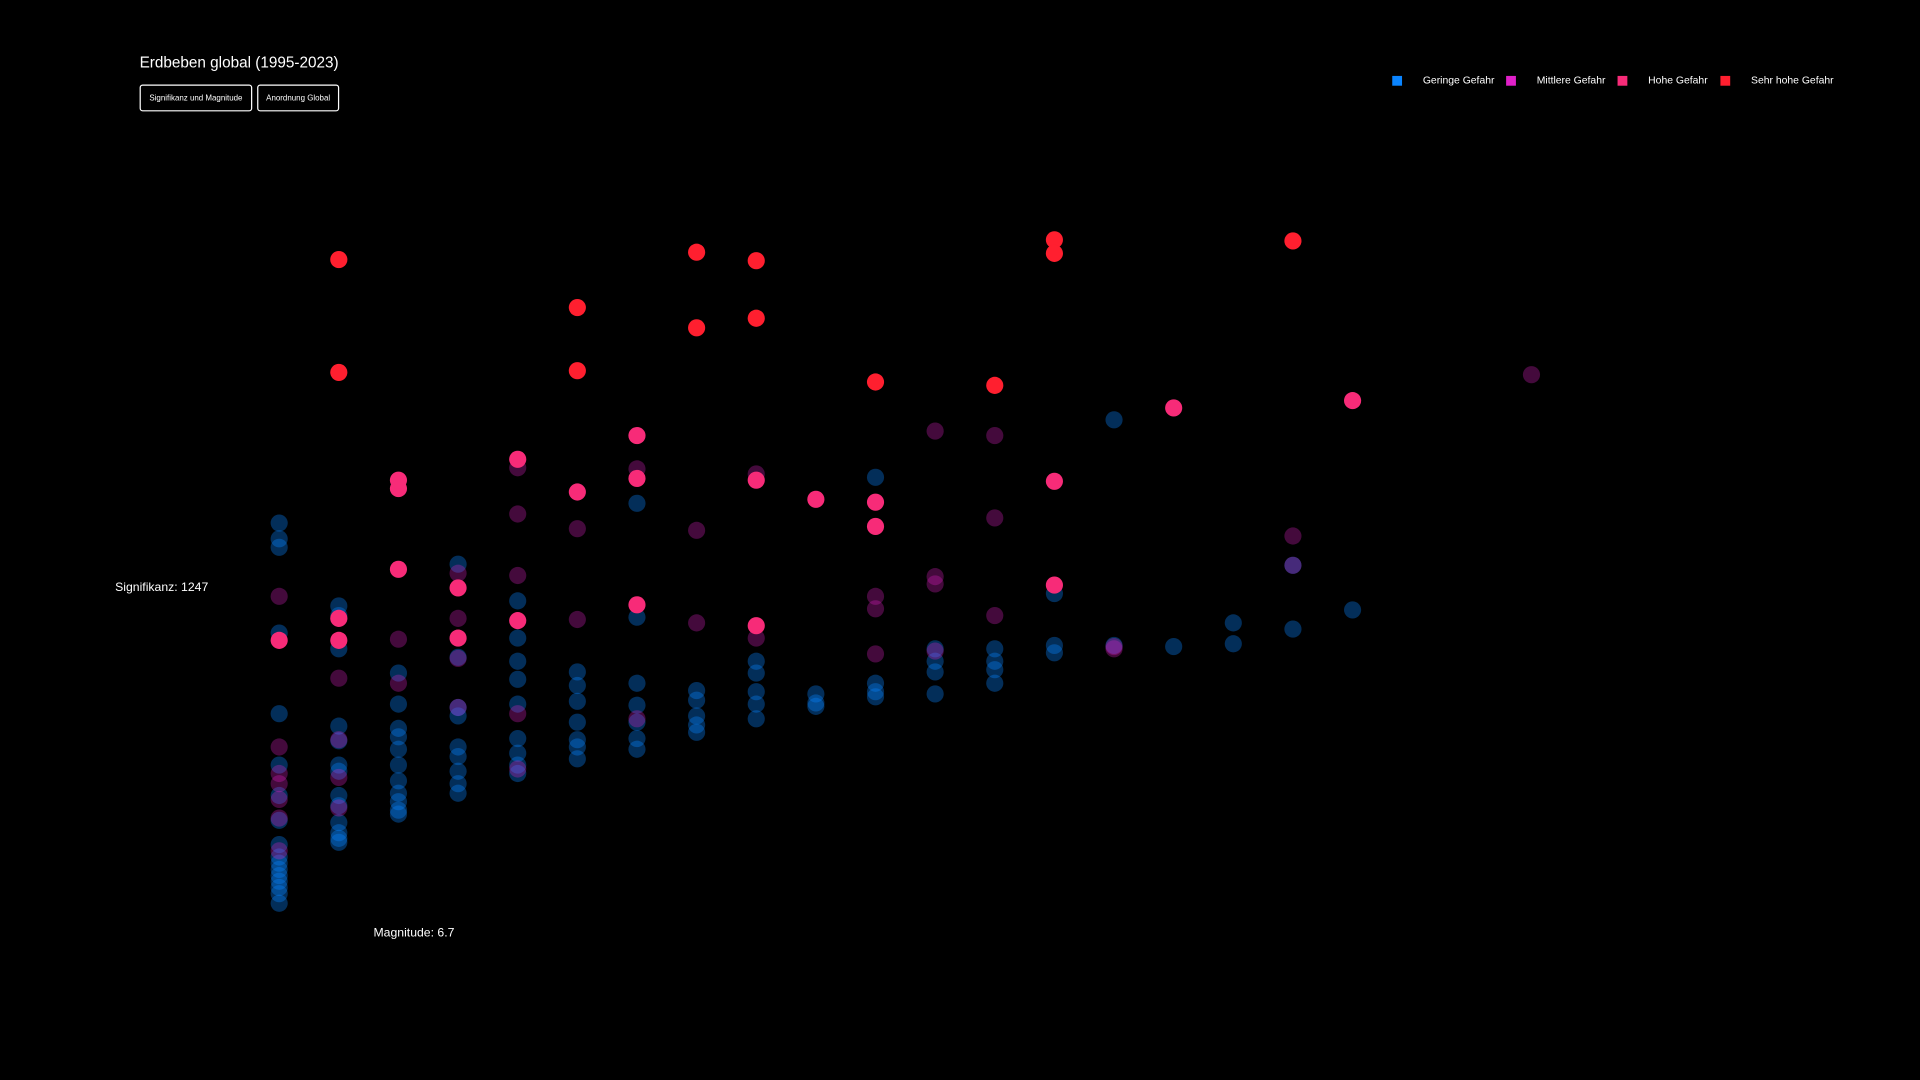  I want to click on legend-label: Hohe Gefahr, so click(1678, 81).